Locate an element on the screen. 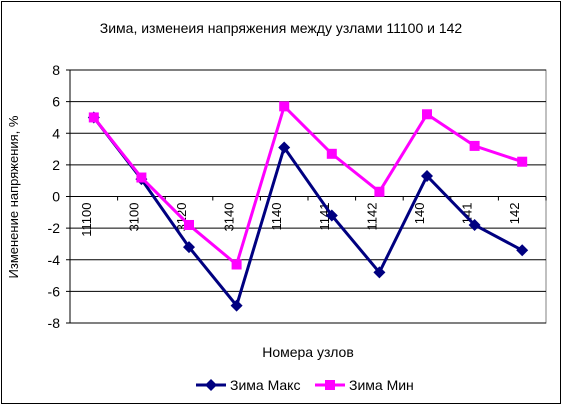  x-tick-label: 1142 is located at coordinates (371, 217).